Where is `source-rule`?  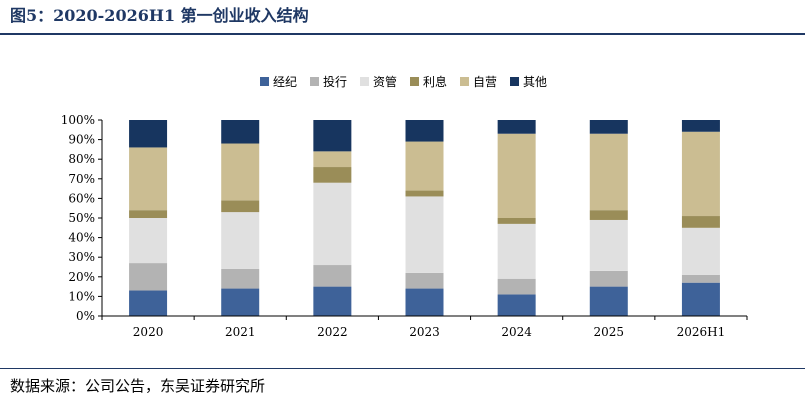
source-rule is located at coordinates (402, 368).